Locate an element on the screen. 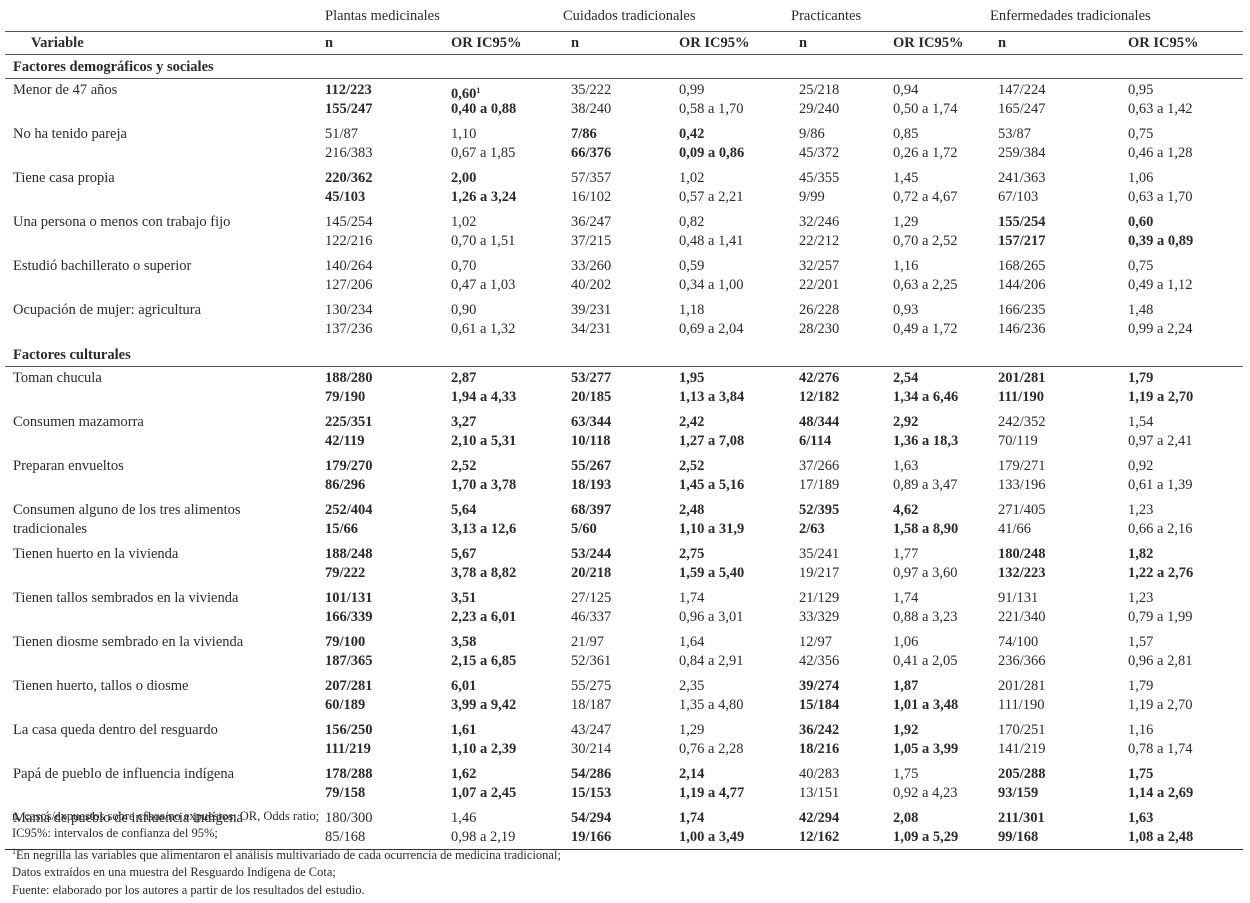  n-cell: 63/344 10/118 is located at coordinates (617, 433).